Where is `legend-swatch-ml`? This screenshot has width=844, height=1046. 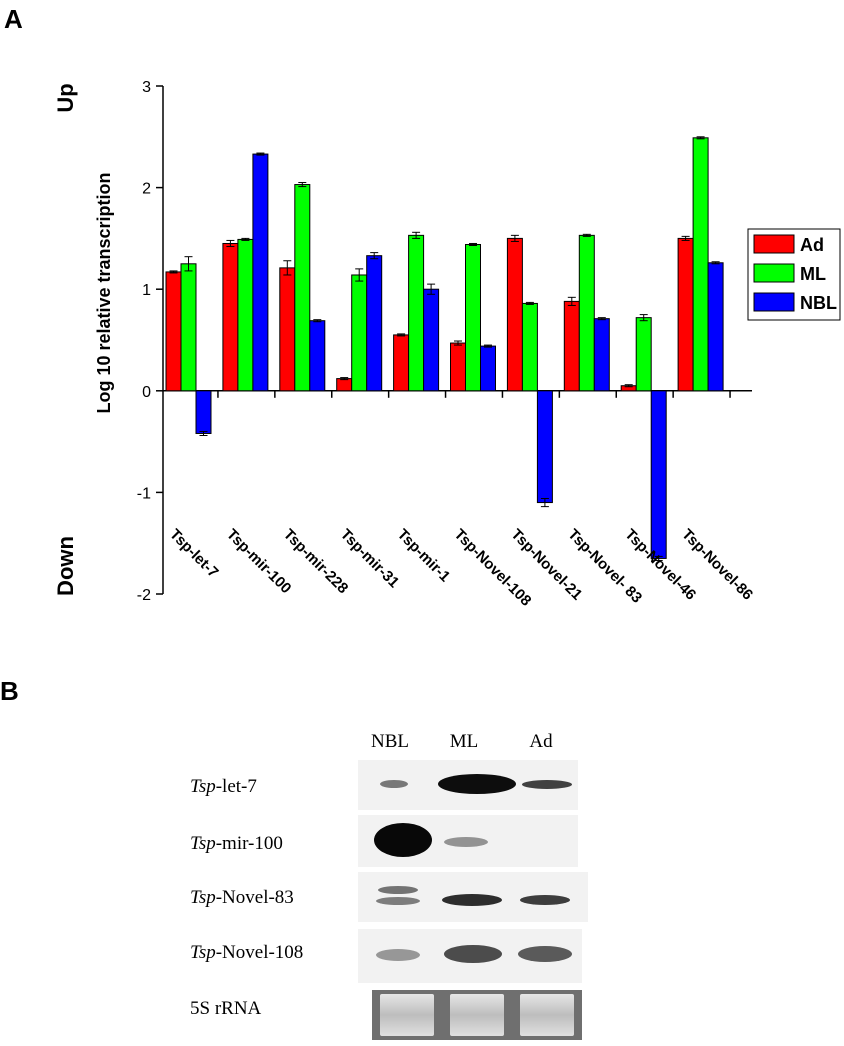
legend-swatch-ml is located at coordinates (774, 273).